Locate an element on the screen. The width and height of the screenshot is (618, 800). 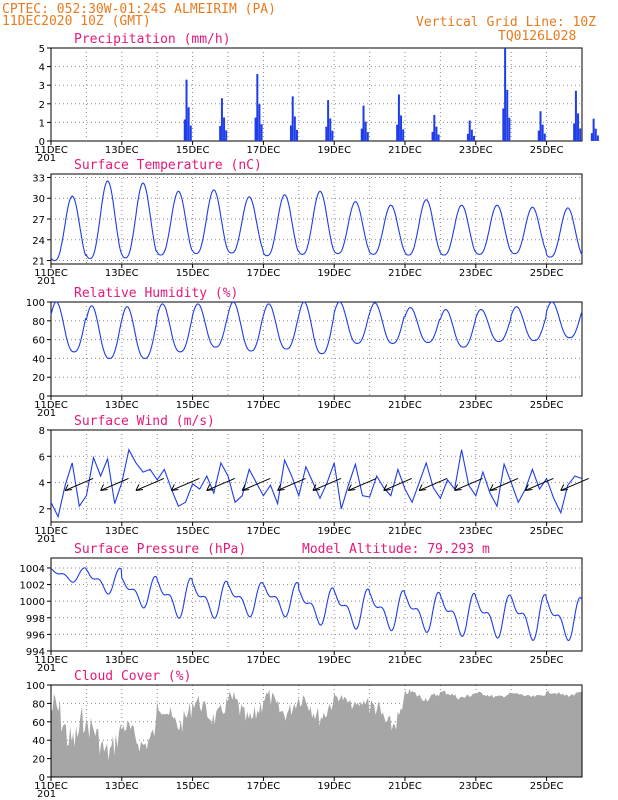
y-tick-label: 998 is located at coordinates (35, 619).